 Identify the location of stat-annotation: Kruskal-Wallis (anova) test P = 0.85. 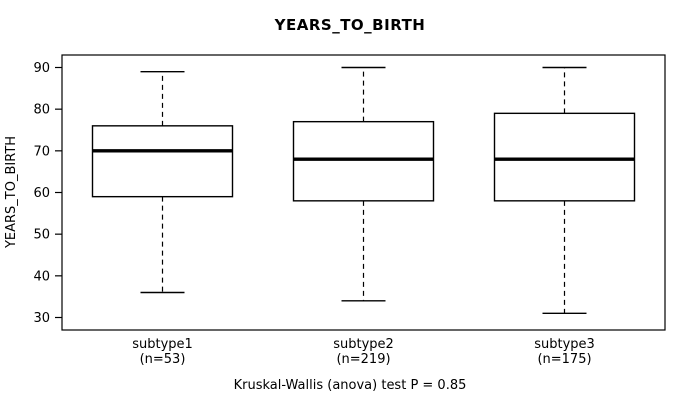
(350, 385).